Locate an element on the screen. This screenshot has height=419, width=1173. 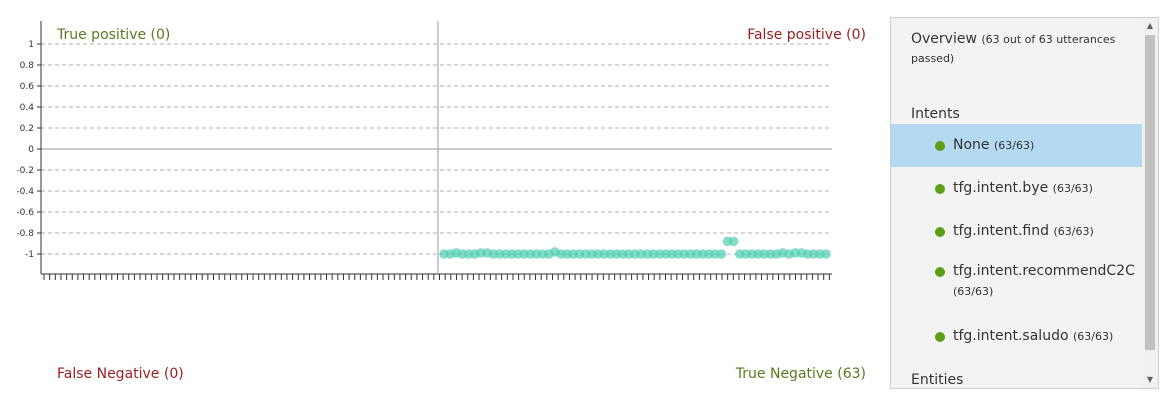
intent-name: None is located at coordinates (971, 145).